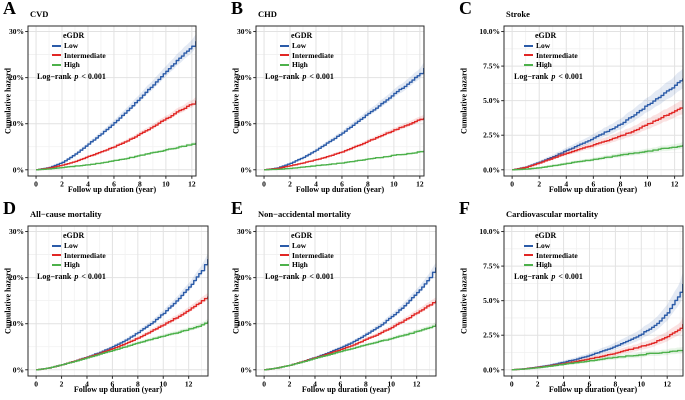 This screenshot has width=685, height=400. I want to click on svg-text: 2.5%, so click(491, 135).